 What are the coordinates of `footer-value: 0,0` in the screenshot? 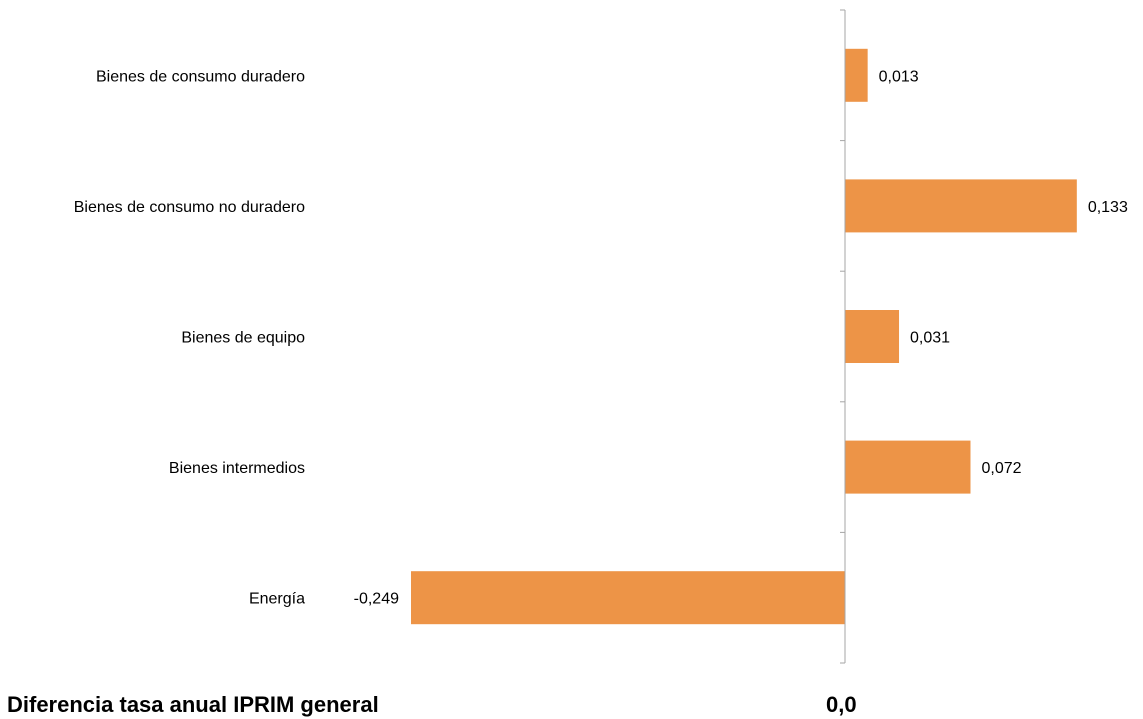 It's located at (841, 704).